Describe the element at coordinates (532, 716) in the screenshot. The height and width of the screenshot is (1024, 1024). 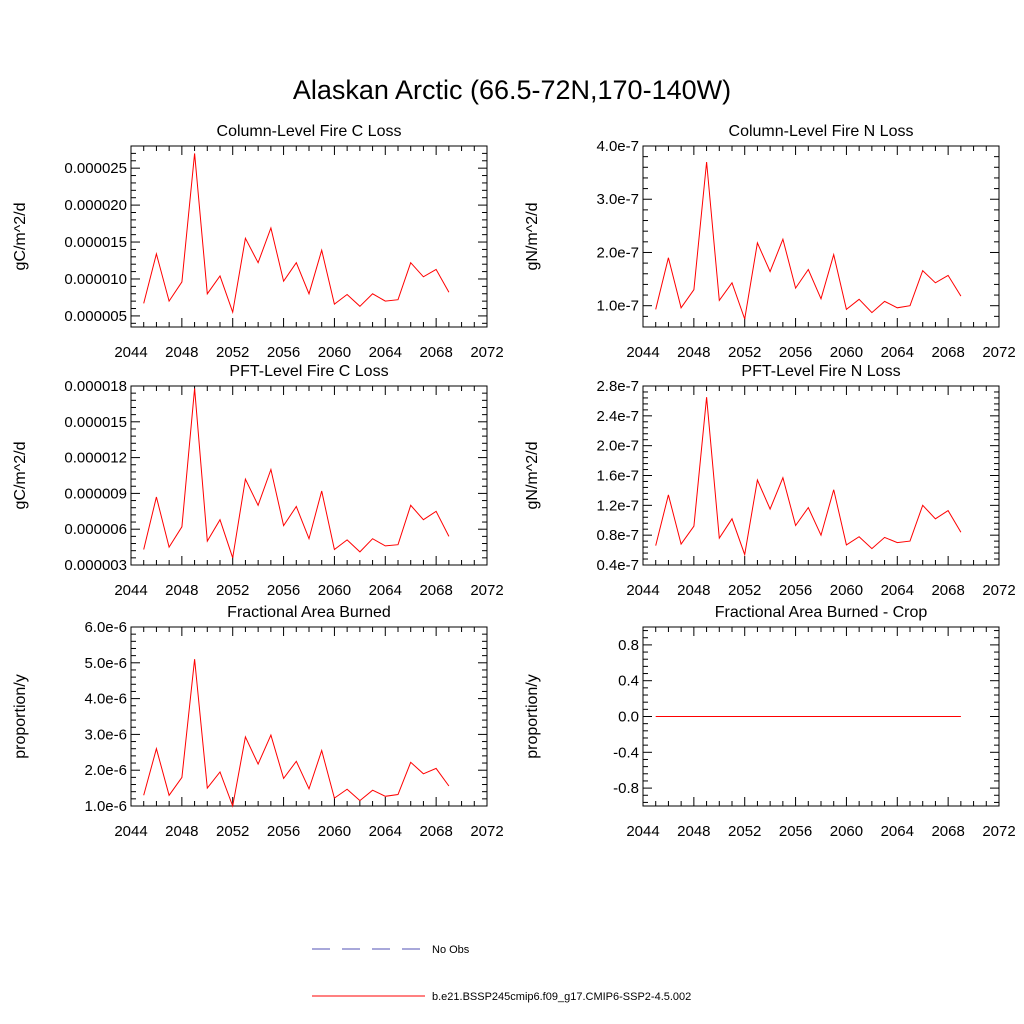
I see `y-axis-label: proportion/y` at that location.